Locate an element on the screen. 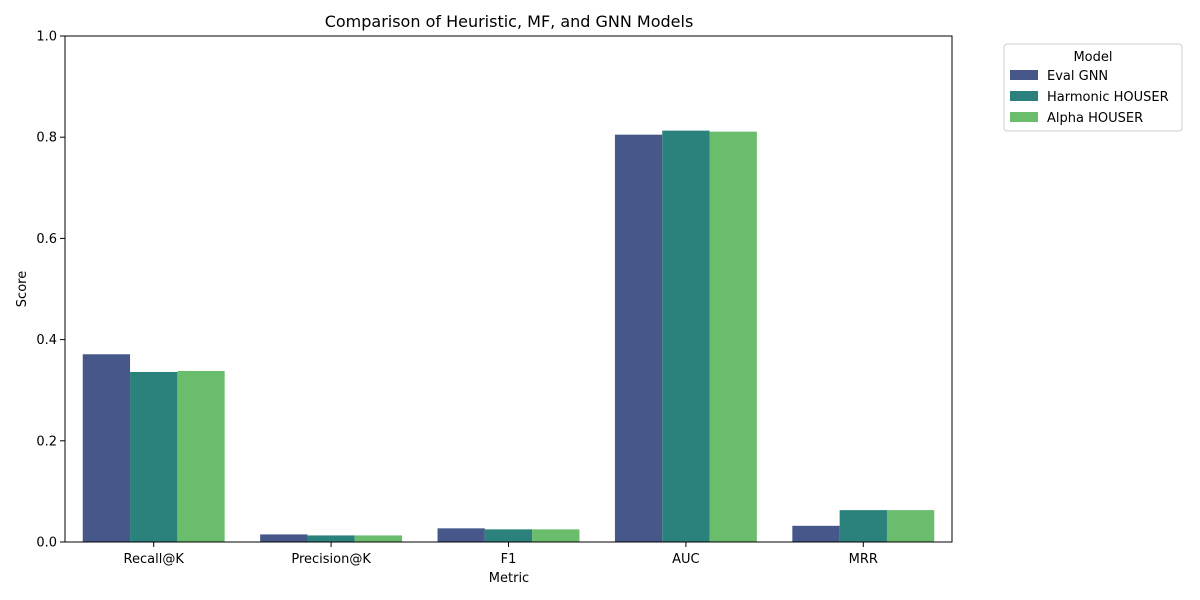  legend-title: Model is located at coordinates (1092, 57).